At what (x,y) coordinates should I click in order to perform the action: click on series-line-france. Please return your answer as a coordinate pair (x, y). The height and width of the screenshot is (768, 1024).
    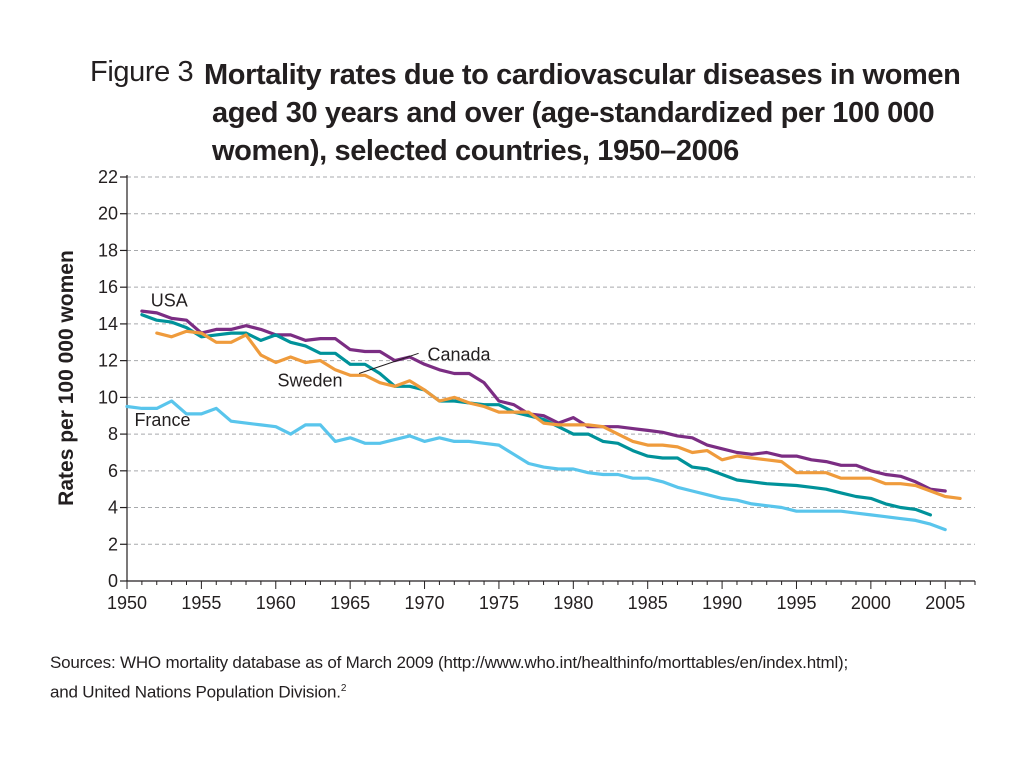
    Looking at the image, I should click on (536, 465).